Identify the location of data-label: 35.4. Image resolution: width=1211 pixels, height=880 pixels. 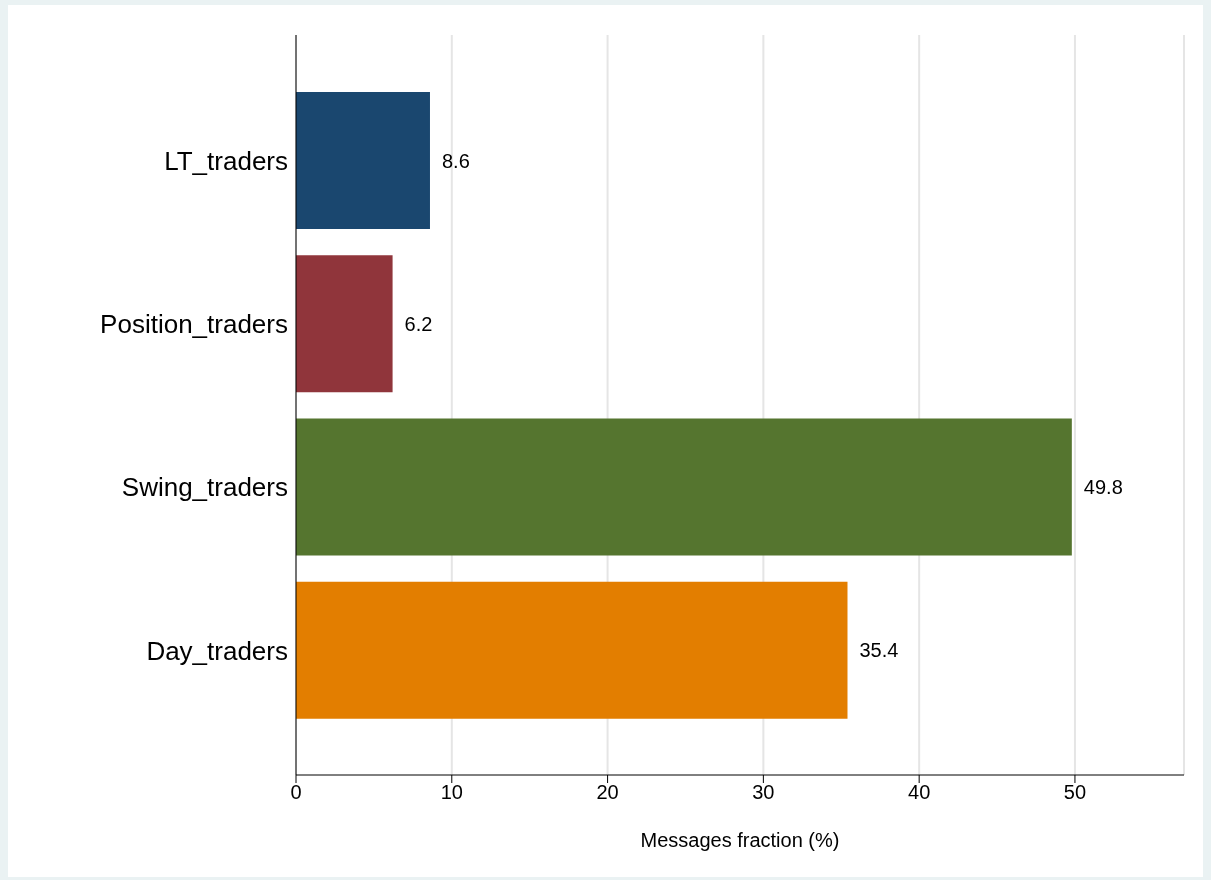
(879, 650).